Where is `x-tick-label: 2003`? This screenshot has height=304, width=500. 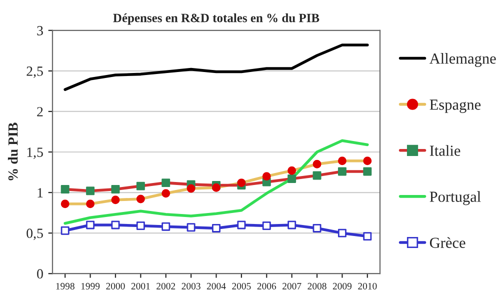 x-tick-label: 2003 is located at coordinates (191, 286).